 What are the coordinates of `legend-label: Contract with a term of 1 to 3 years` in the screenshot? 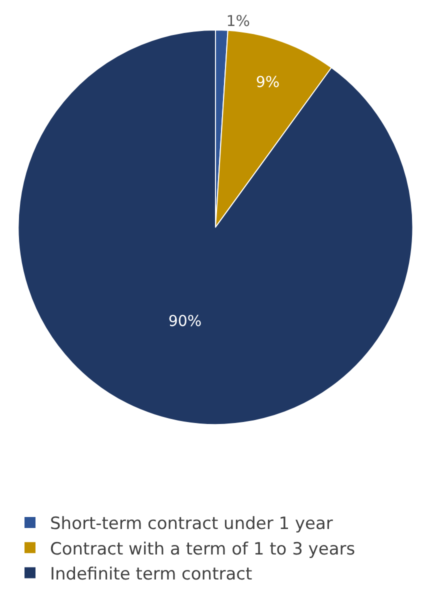 It's located at (203, 549).